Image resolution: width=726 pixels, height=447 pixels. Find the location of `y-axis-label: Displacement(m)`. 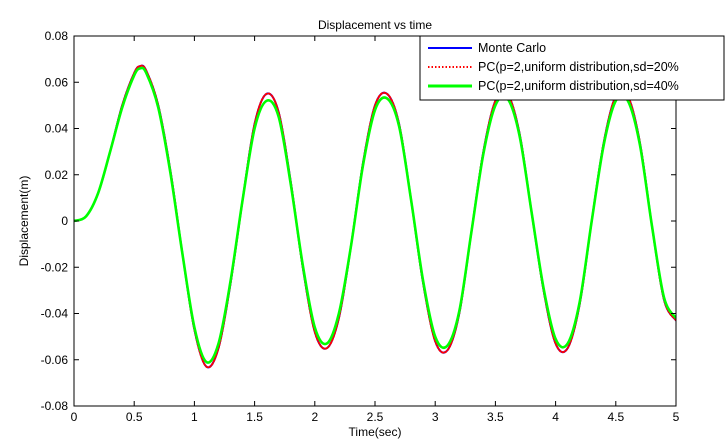

y-axis-label: Displacement(m) is located at coordinates (24, 221).